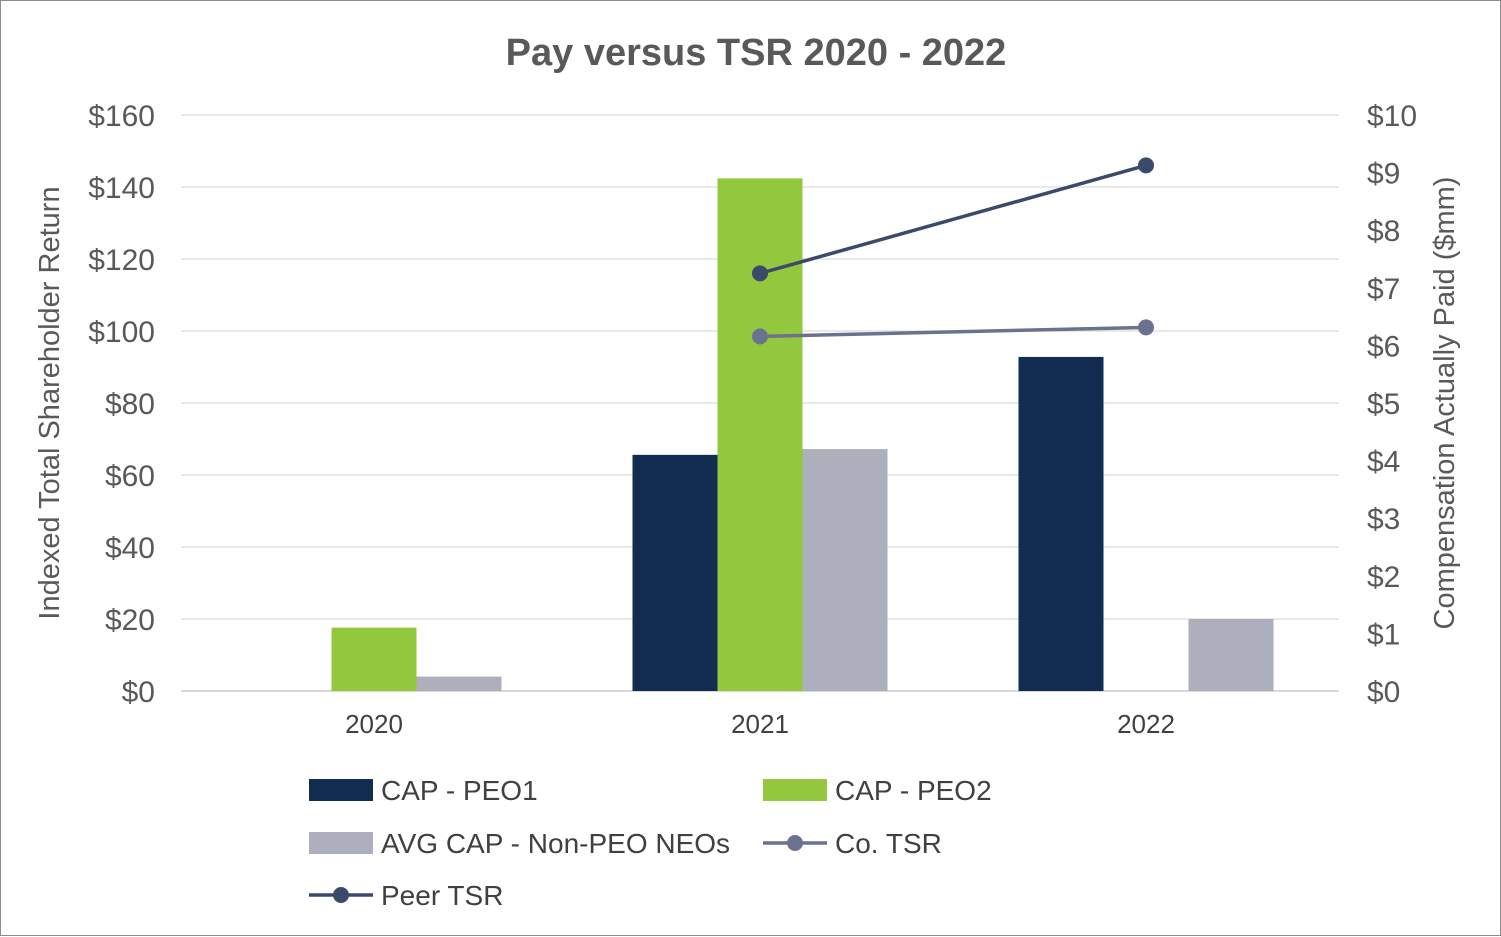  What do you see at coordinates (121, 116) in the screenshot?
I see `left-tick-label: $160` at bounding box center [121, 116].